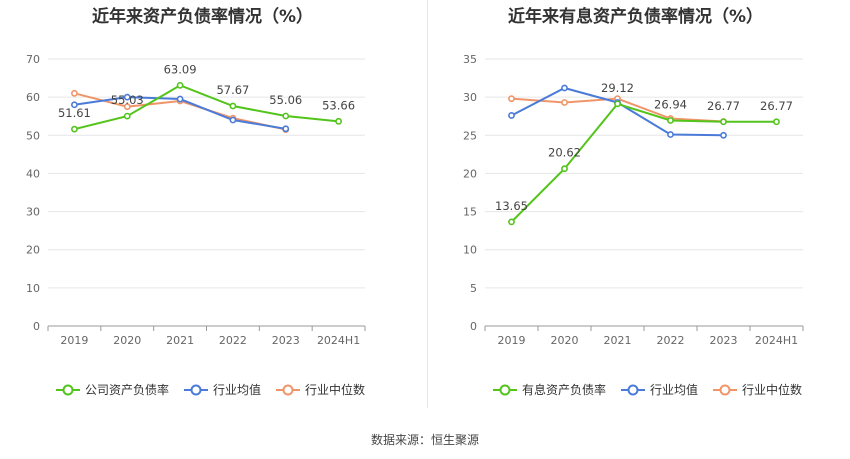 This screenshot has height=459, width=850. Describe the element at coordinates (617, 88) in the screenshot. I see `data-label: 29.12` at that location.